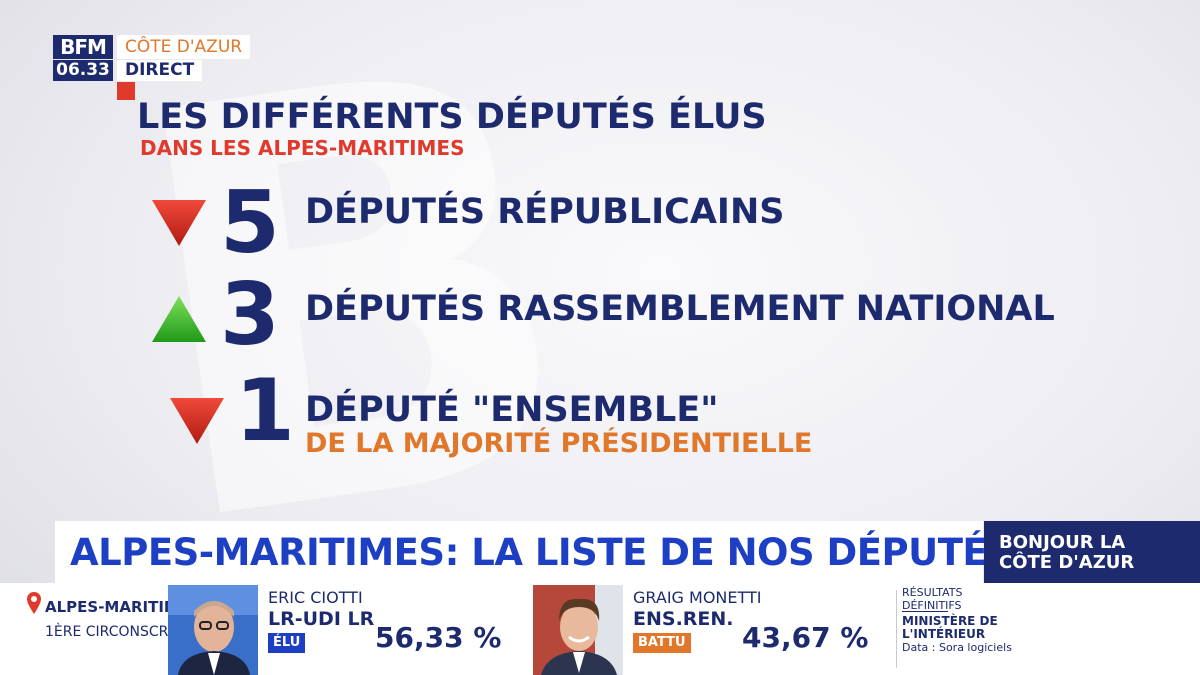 Image resolution: width=1200 pixels, height=675 pixels. Describe the element at coordinates (896, 629) in the screenshot. I see `source-divider` at that location.